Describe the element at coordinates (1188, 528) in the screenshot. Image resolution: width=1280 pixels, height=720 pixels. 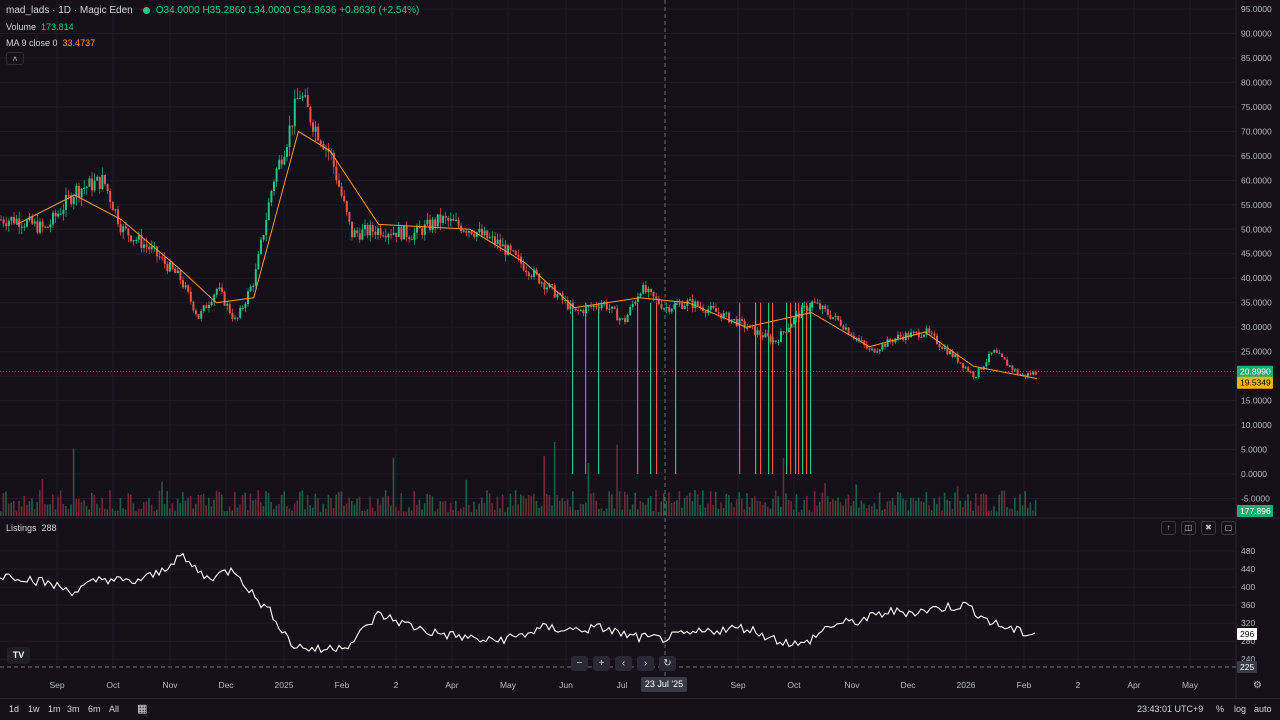
I see `delete-pane-icon: ◫` at that location.